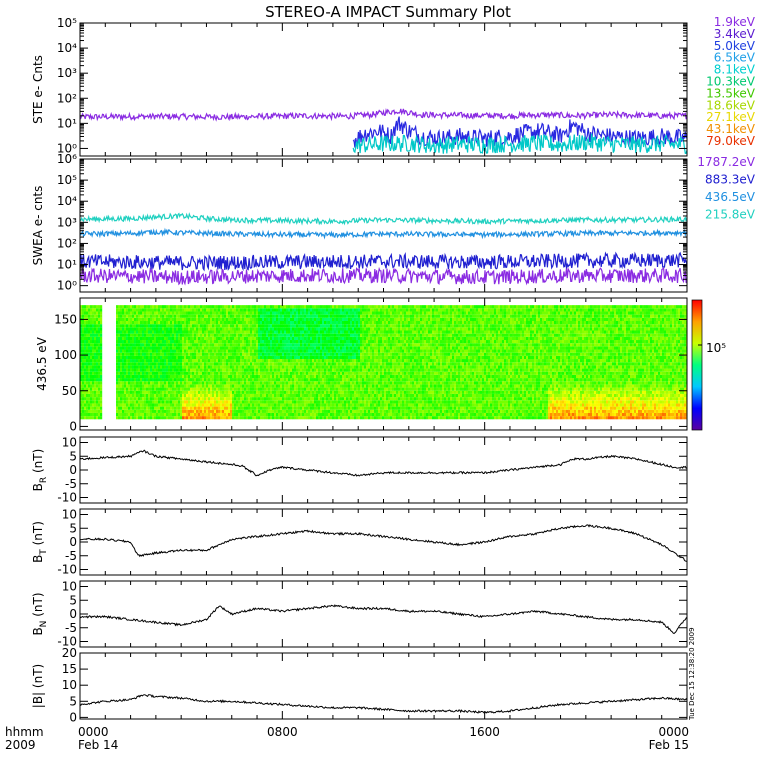  What do you see at coordinates (98, 745) in the screenshot?
I see `x-tick-date: Feb 14` at bounding box center [98, 745].